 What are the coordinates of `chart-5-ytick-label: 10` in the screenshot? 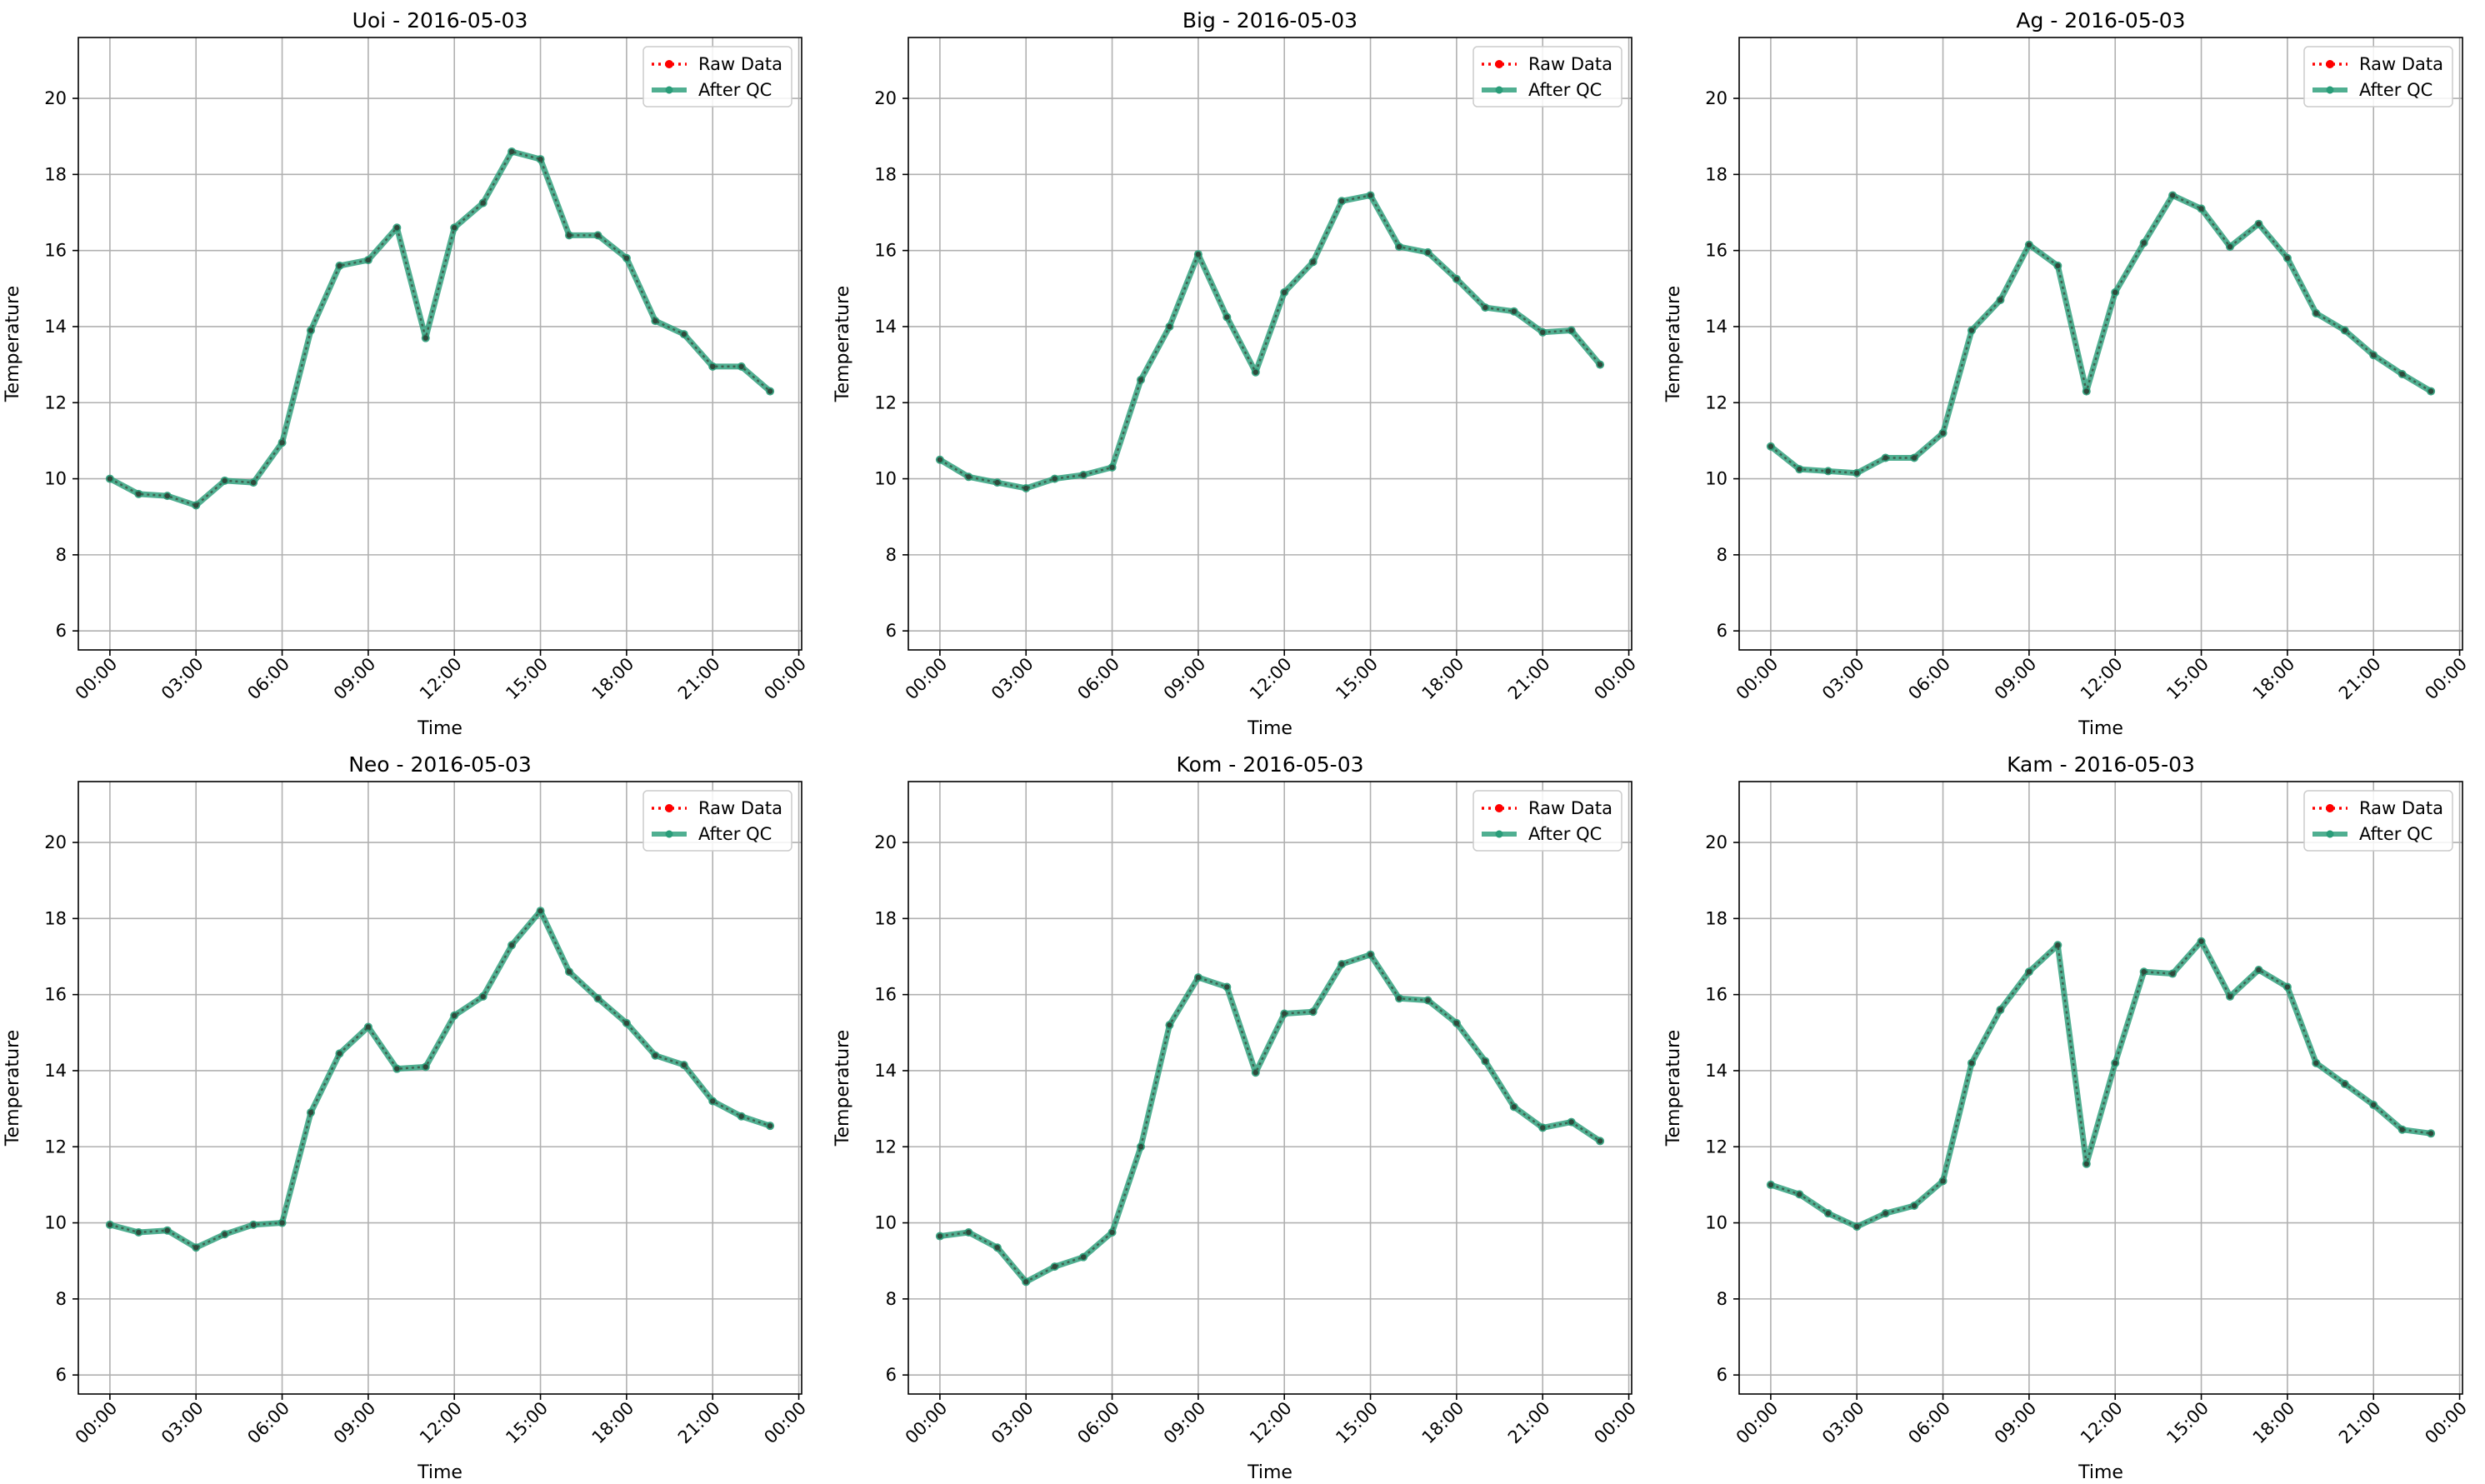 It's located at (885, 1223).